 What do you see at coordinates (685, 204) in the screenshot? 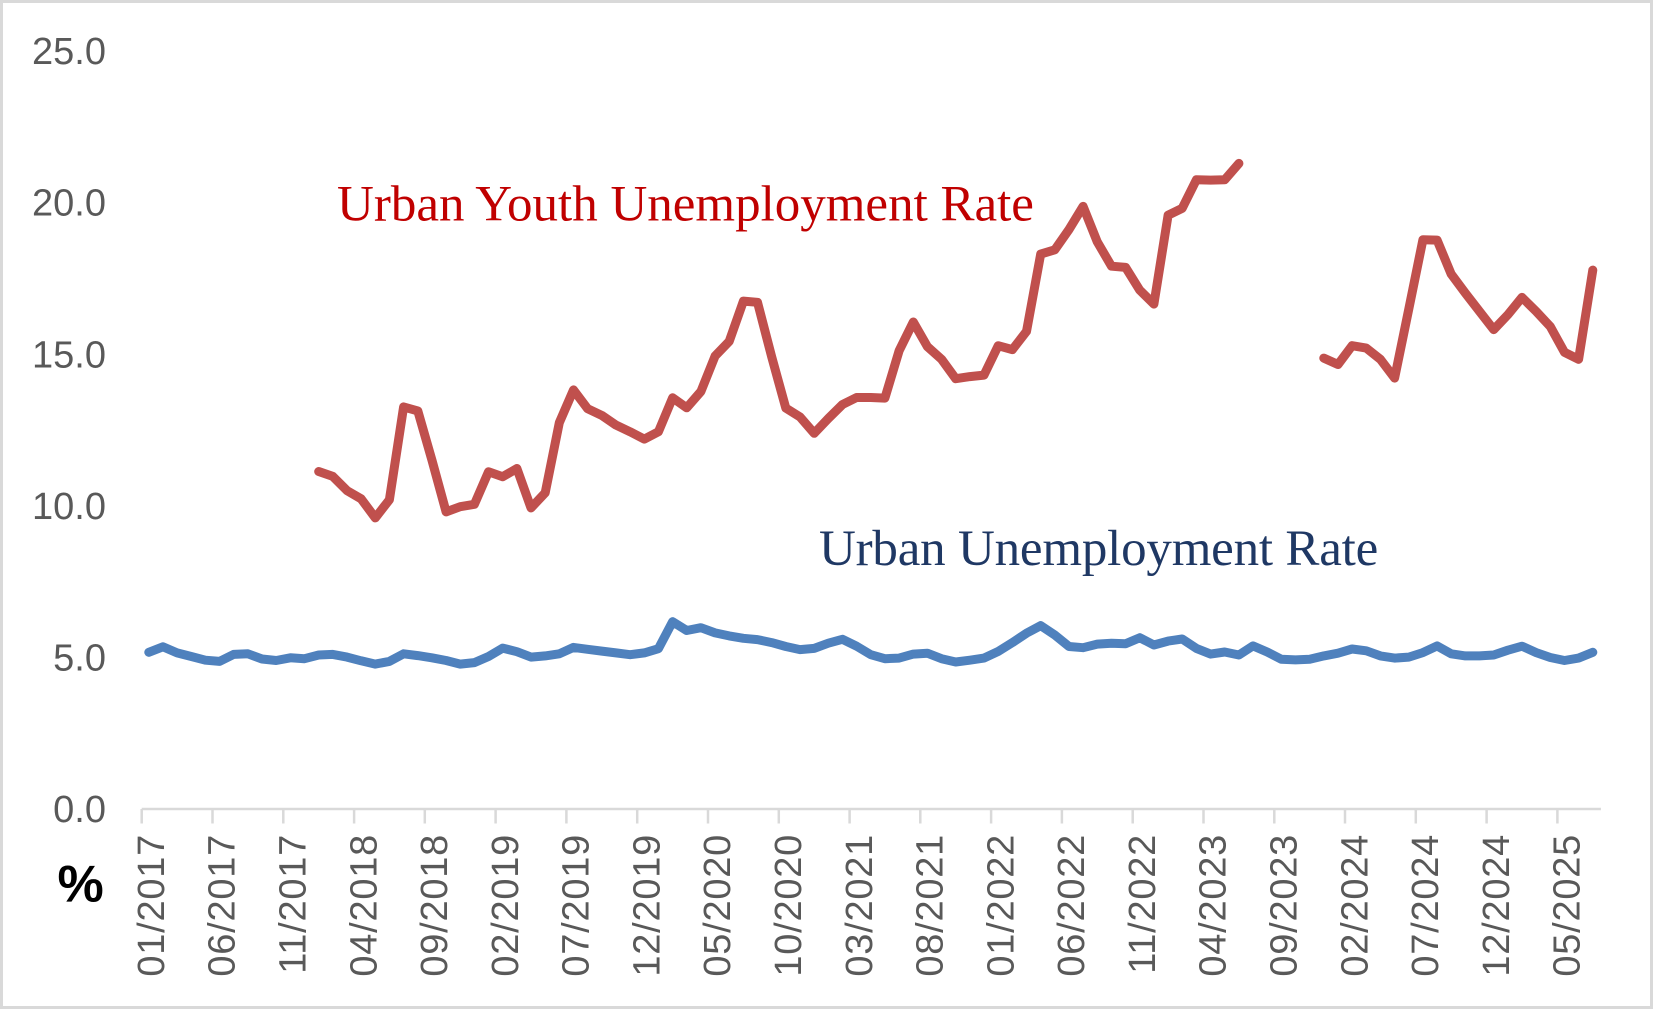
I see `svg-text: Urban Youth Unemployment Rate` at bounding box center [685, 204].